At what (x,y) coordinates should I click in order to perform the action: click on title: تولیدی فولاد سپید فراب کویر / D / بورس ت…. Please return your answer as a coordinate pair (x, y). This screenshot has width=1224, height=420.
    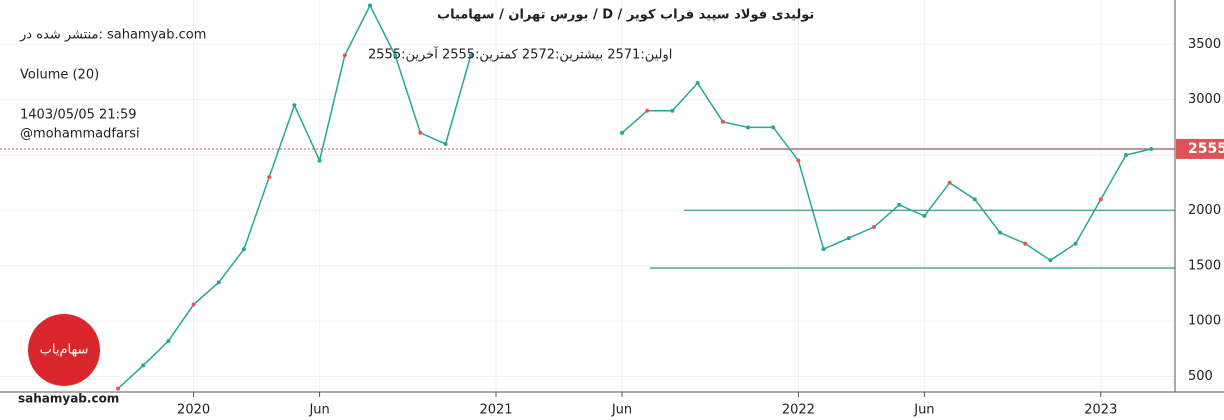
    Looking at the image, I should click on (625, 15).